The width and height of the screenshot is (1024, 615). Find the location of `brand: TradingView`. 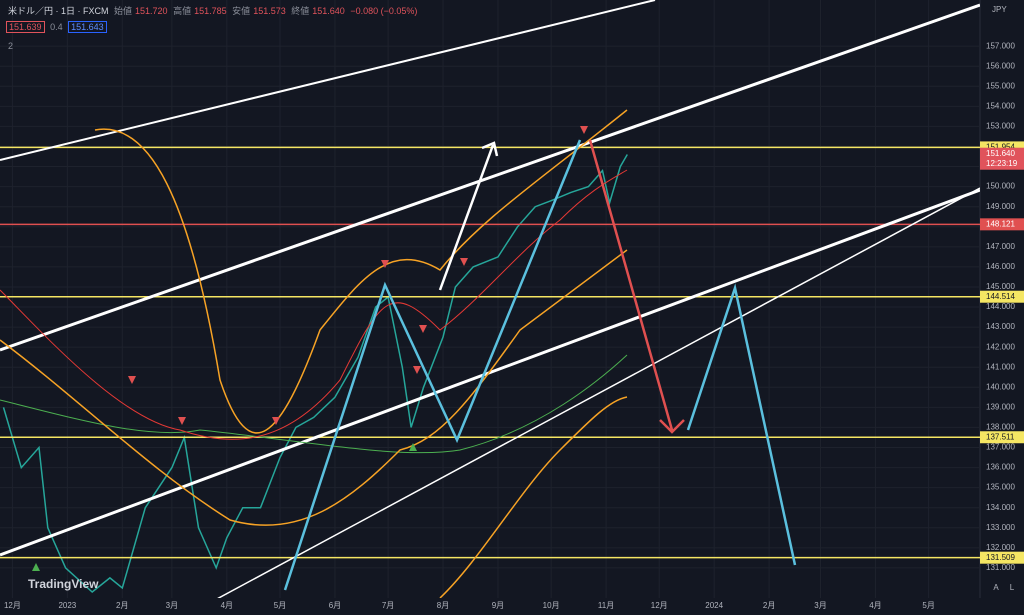

brand: TradingView is located at coordinates (63, 584).